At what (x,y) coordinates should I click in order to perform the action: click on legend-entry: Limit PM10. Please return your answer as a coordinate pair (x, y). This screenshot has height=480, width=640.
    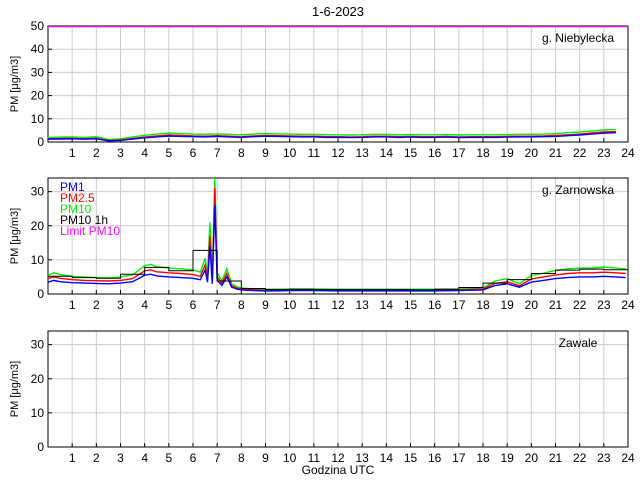
    Looking at the image, I should click on (90, 231).